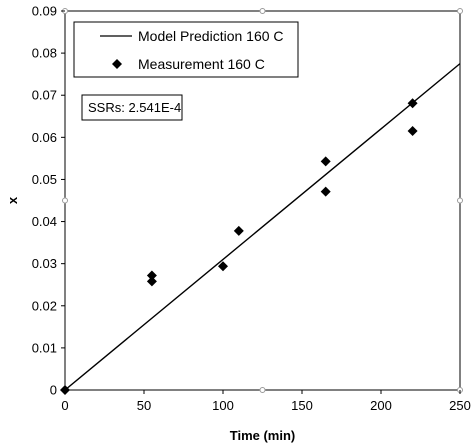  I want to click on legend-diamond-marker, so click(117, 64).